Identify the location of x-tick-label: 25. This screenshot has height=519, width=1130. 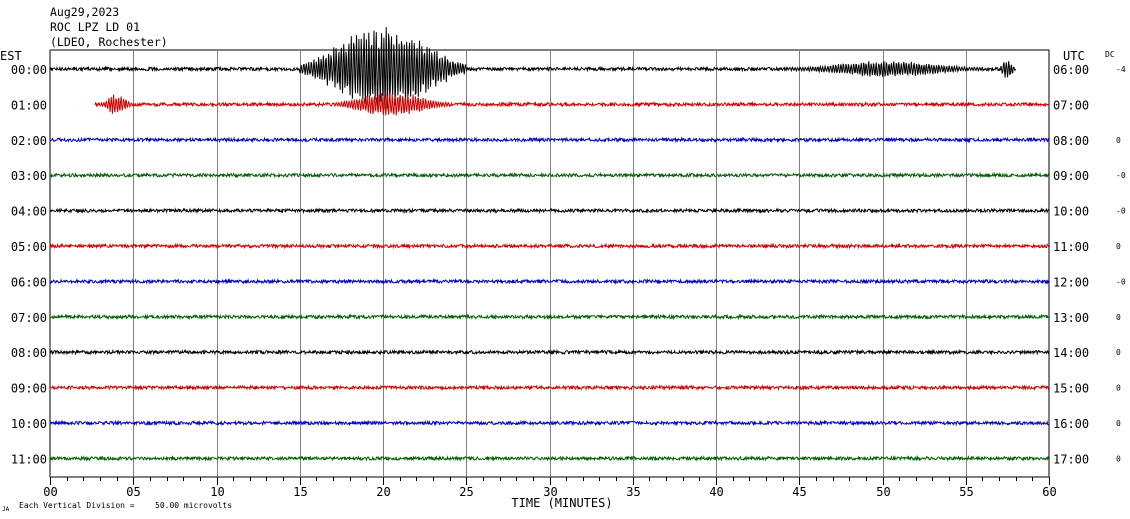
(466, 492).